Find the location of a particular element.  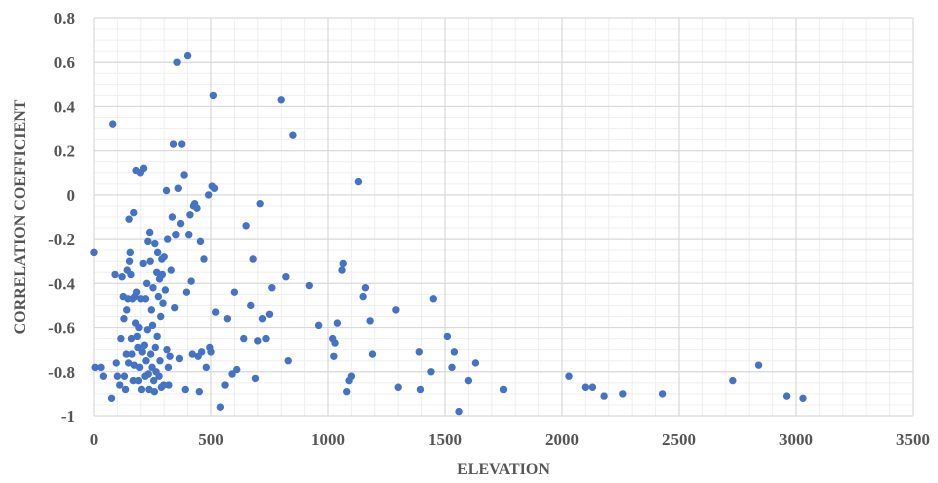

y-axis-title: CORRELATION COEFFICIENT is located at coordinates (20, 216).